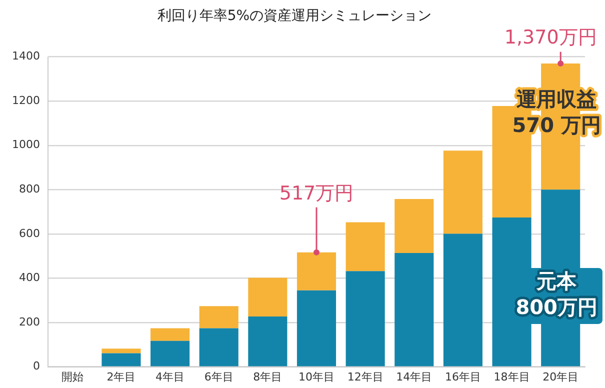 The width and height of the screenshot is (605, 388). Describe the element at coordinates (219, 377) in the screenshot. I see `x-tick-label: 6年目` at that location.